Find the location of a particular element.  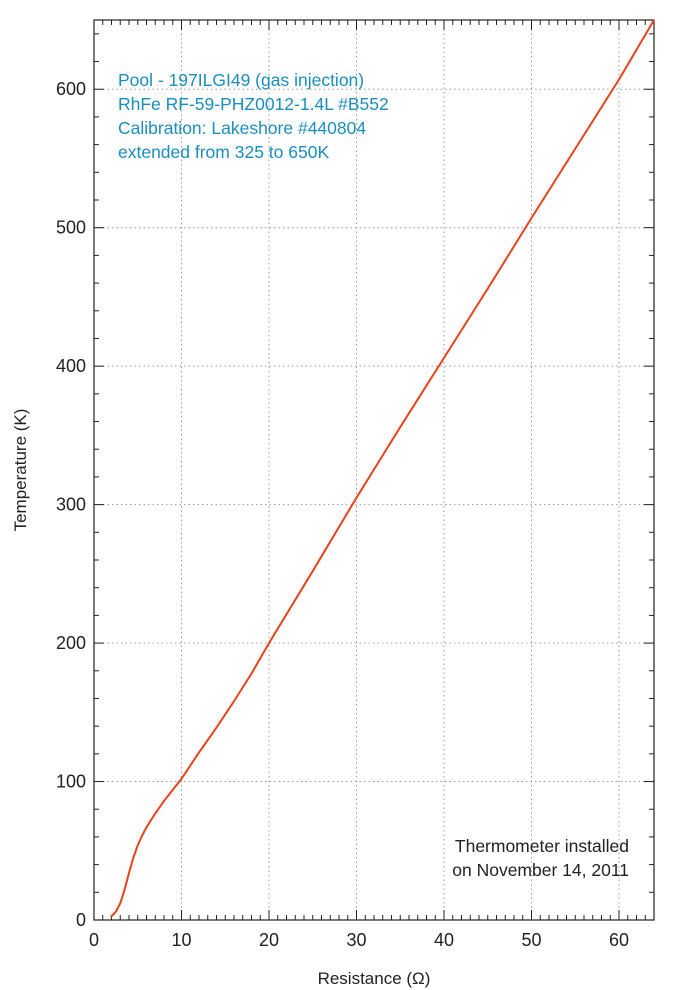

x-tick-labels: 0 10 20 30 40 50 60 is located at coordinates (359, 940).